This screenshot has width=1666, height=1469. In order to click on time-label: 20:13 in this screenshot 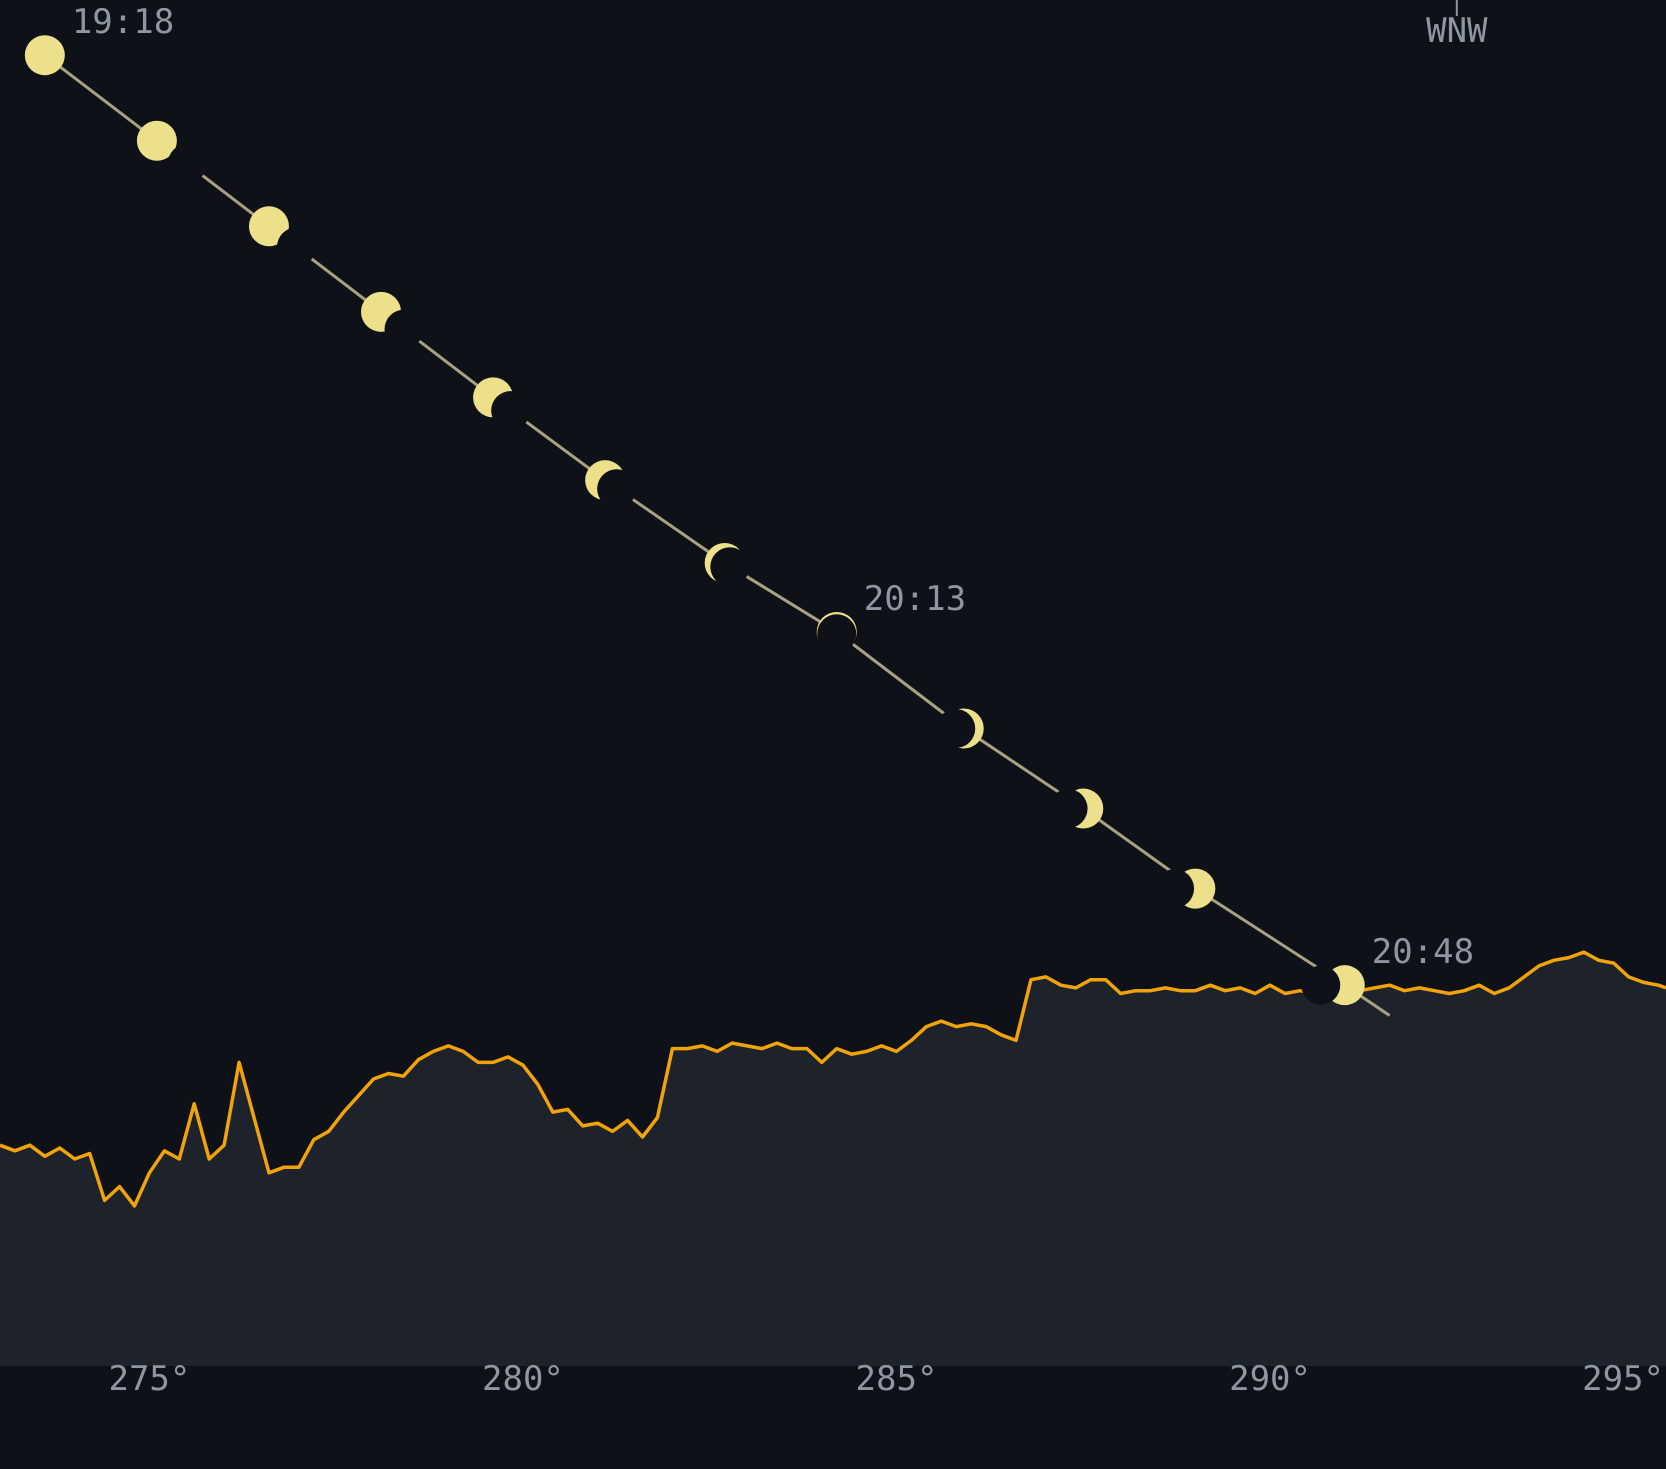, I will do `click(915, 599)`.